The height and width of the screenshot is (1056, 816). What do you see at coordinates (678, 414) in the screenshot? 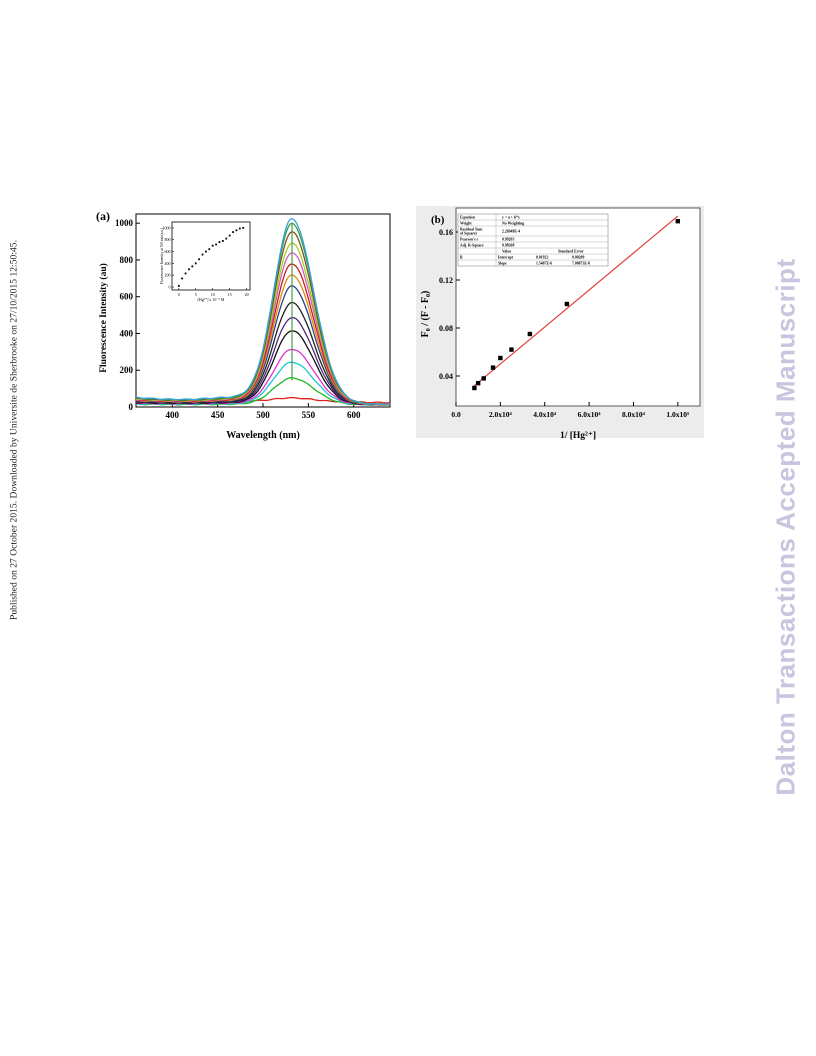
I see `x-tick-label-b: 1.0x10⁵` at bounding box center [678, 414].